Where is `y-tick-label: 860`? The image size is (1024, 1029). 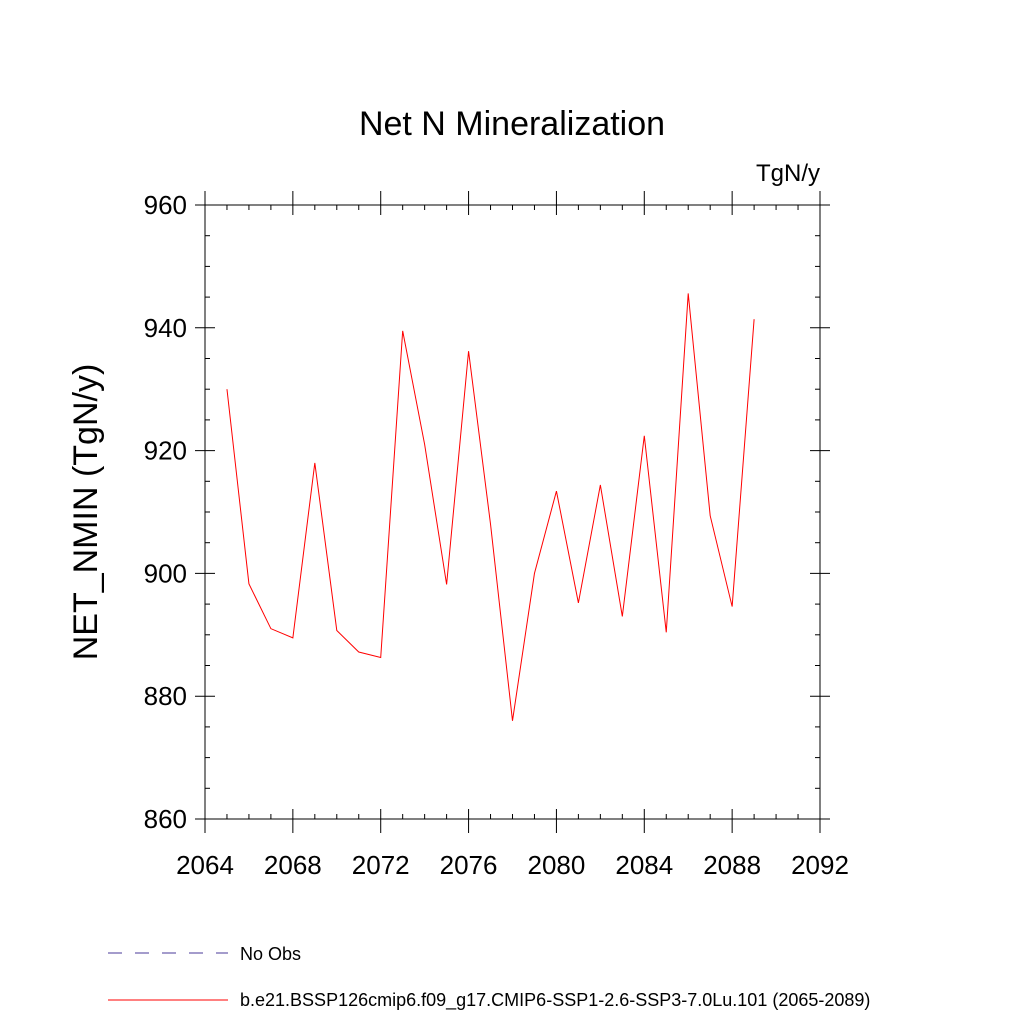 y-tick-label: 860 is located at coordinates (165, 819).